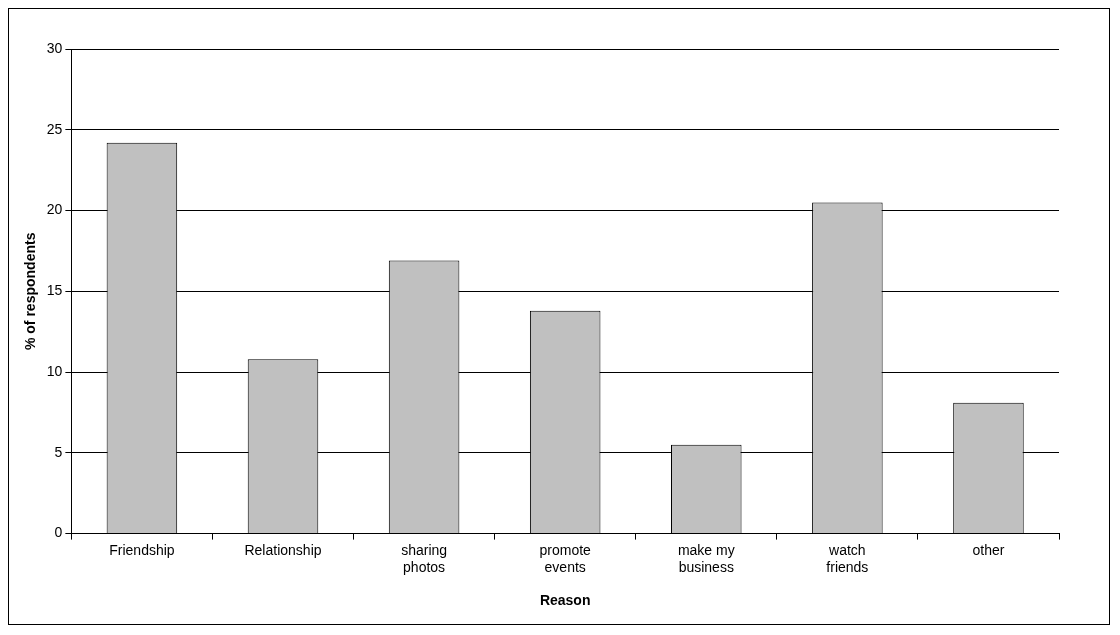  What do you see at coordinates (58, 532) in the screenshot?
I see `y-tick-label: 0` at bounding box center [58, 532].